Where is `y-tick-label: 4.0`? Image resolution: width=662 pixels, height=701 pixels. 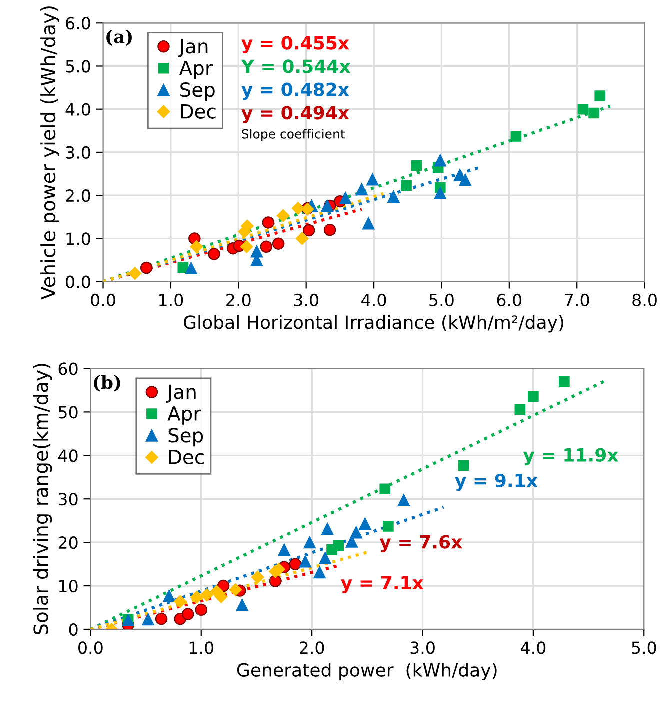
y-tick-label: 4.0 is located at coordinates (78, 109).